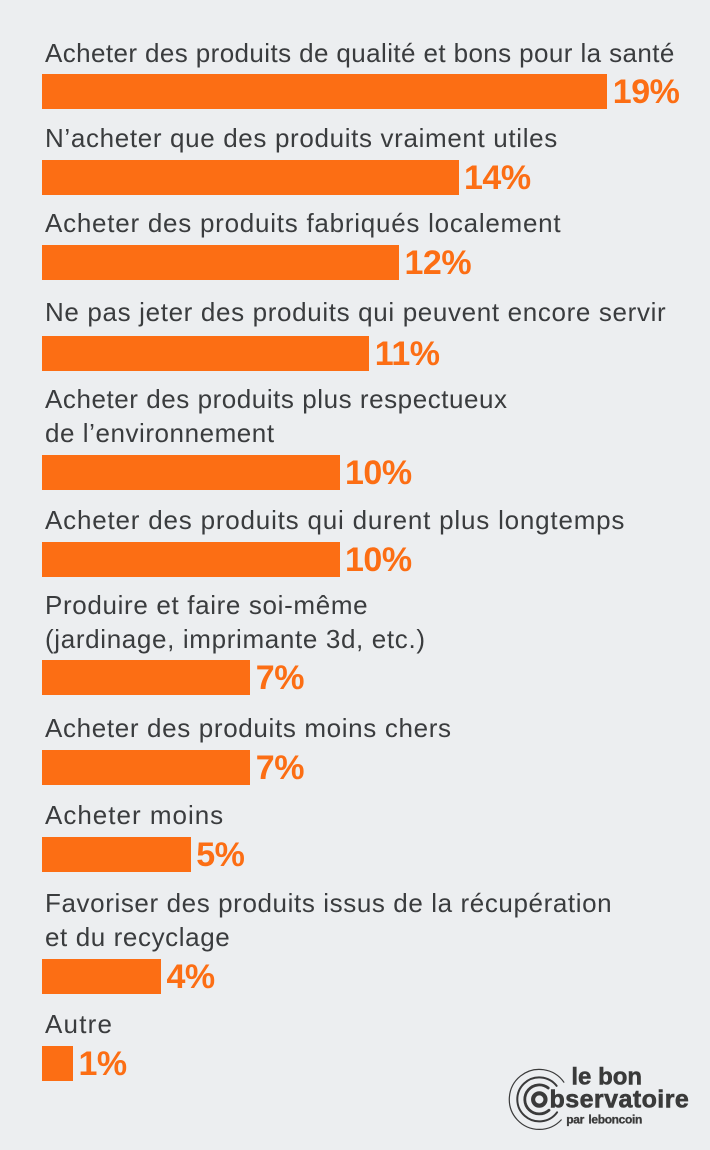 This screenshot has width=710, height=1150. Describe the element at coordinates (606, 1077) in the screenshot. I see `svg-text: le bon` at that location.